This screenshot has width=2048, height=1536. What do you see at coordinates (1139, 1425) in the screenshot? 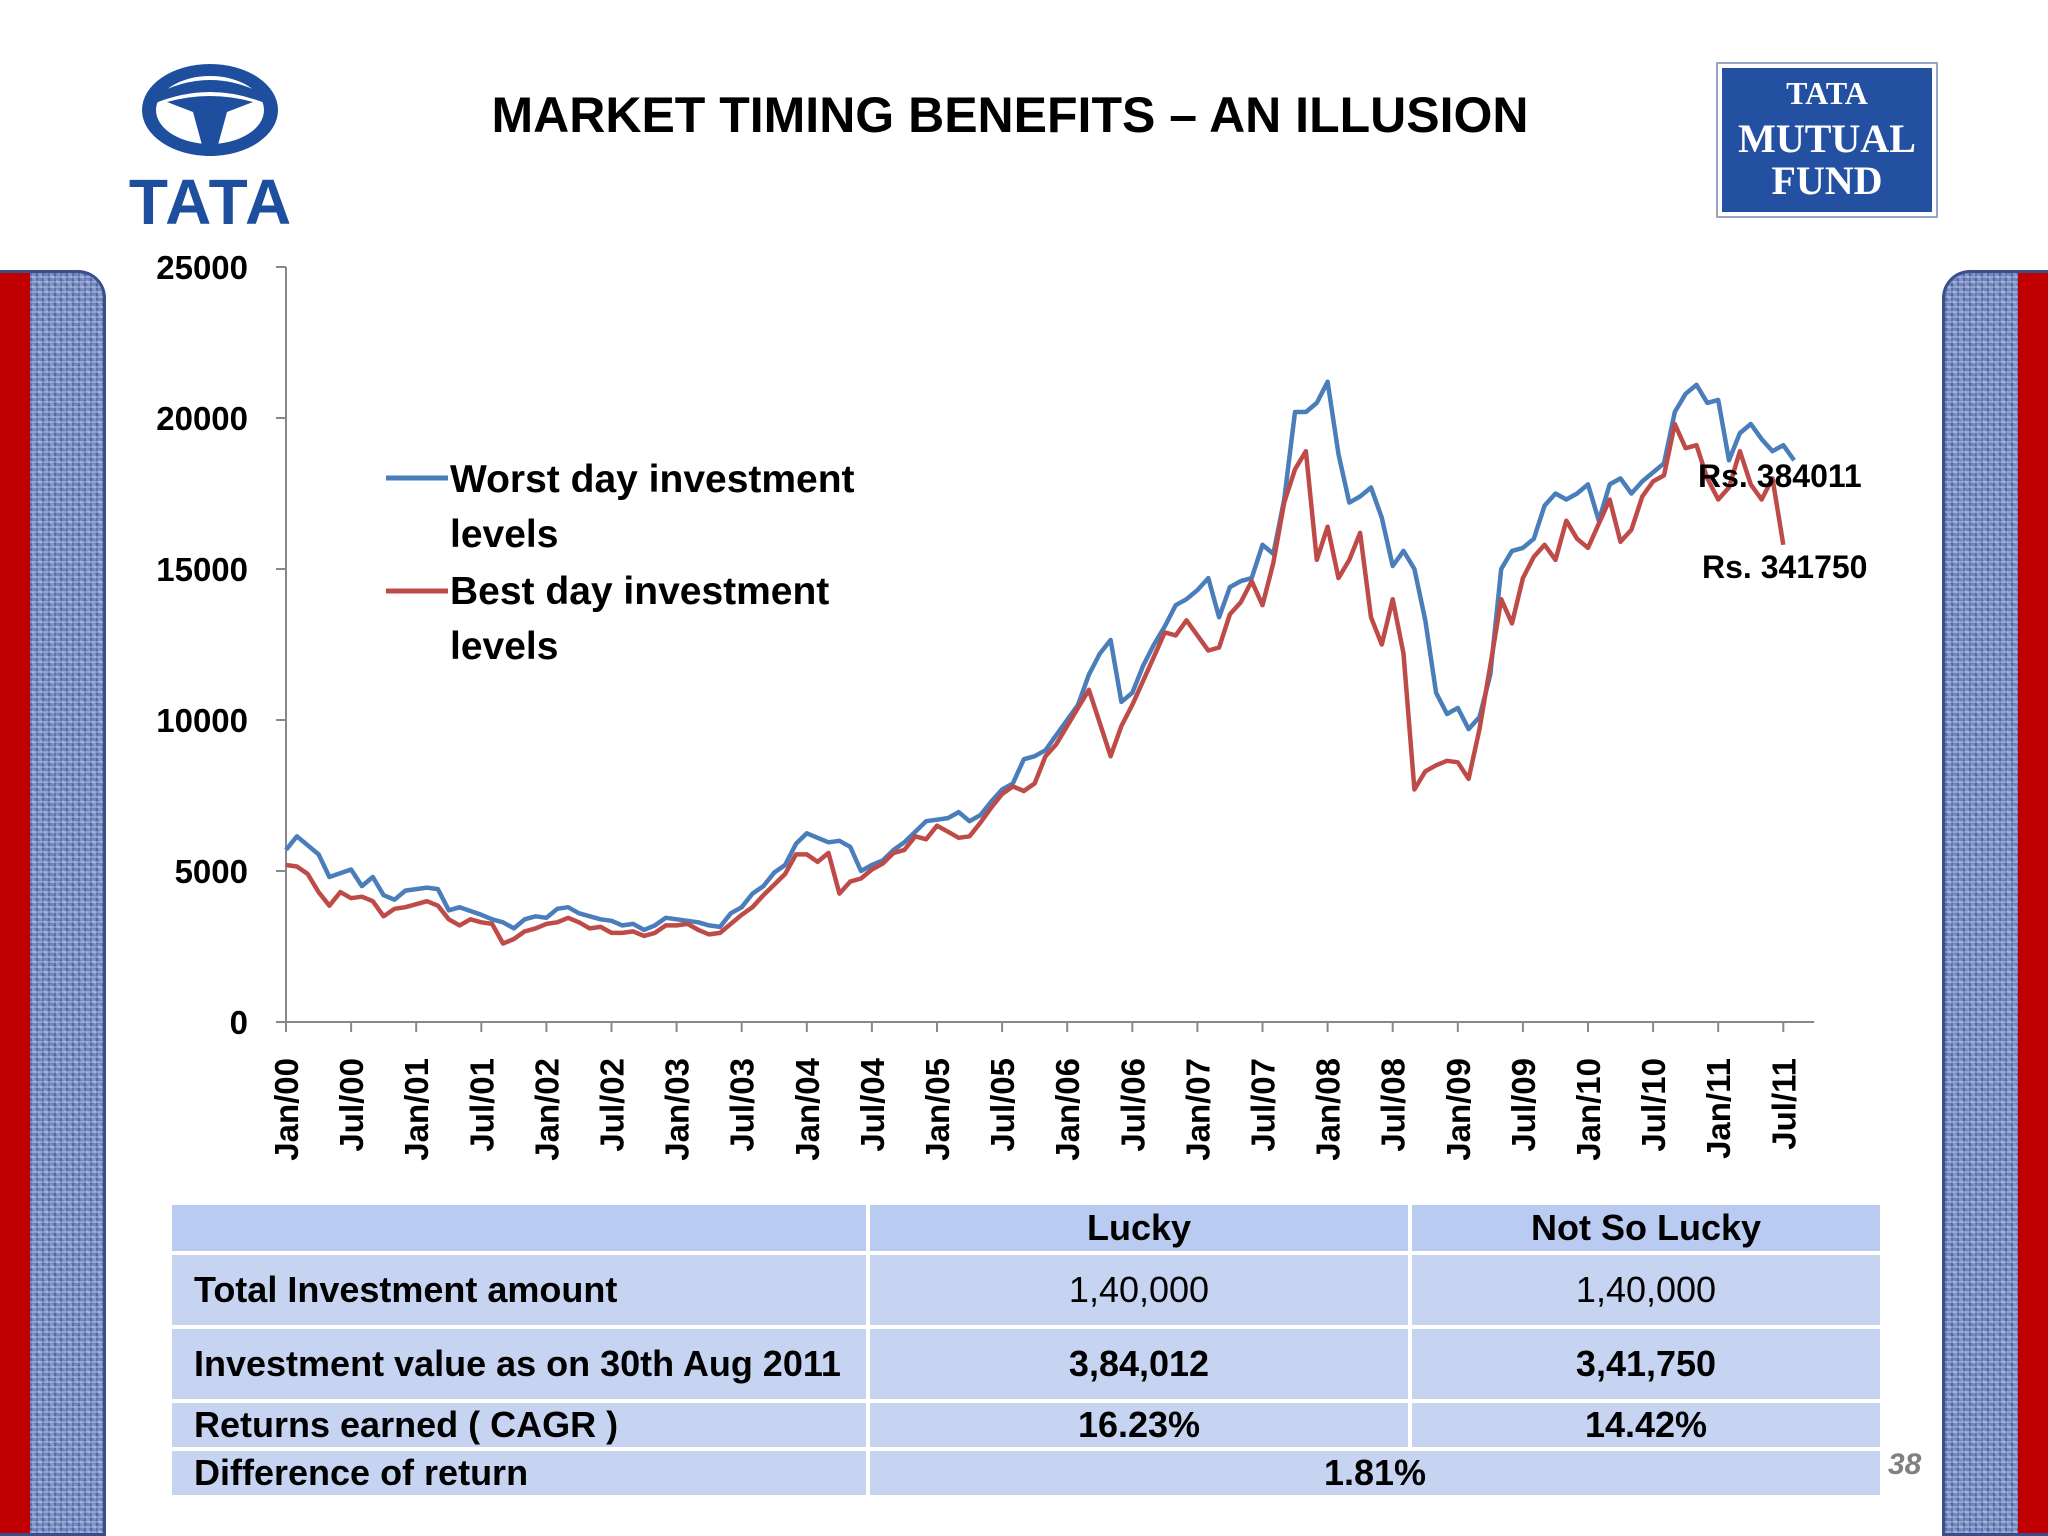
I see `lucky-value: 16.23%` at bounding box center [1139, 1425].